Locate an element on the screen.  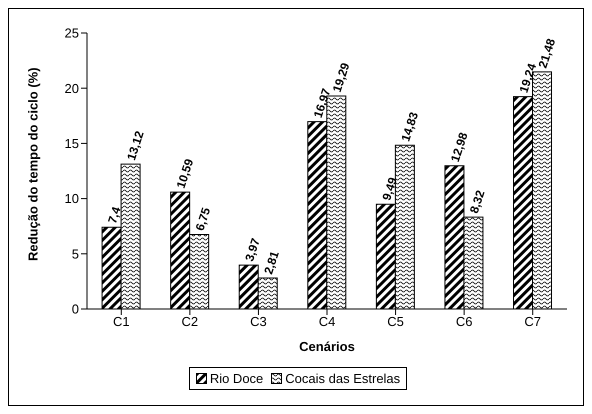
data-label: 3,97 is located at coordinates (252, 250).